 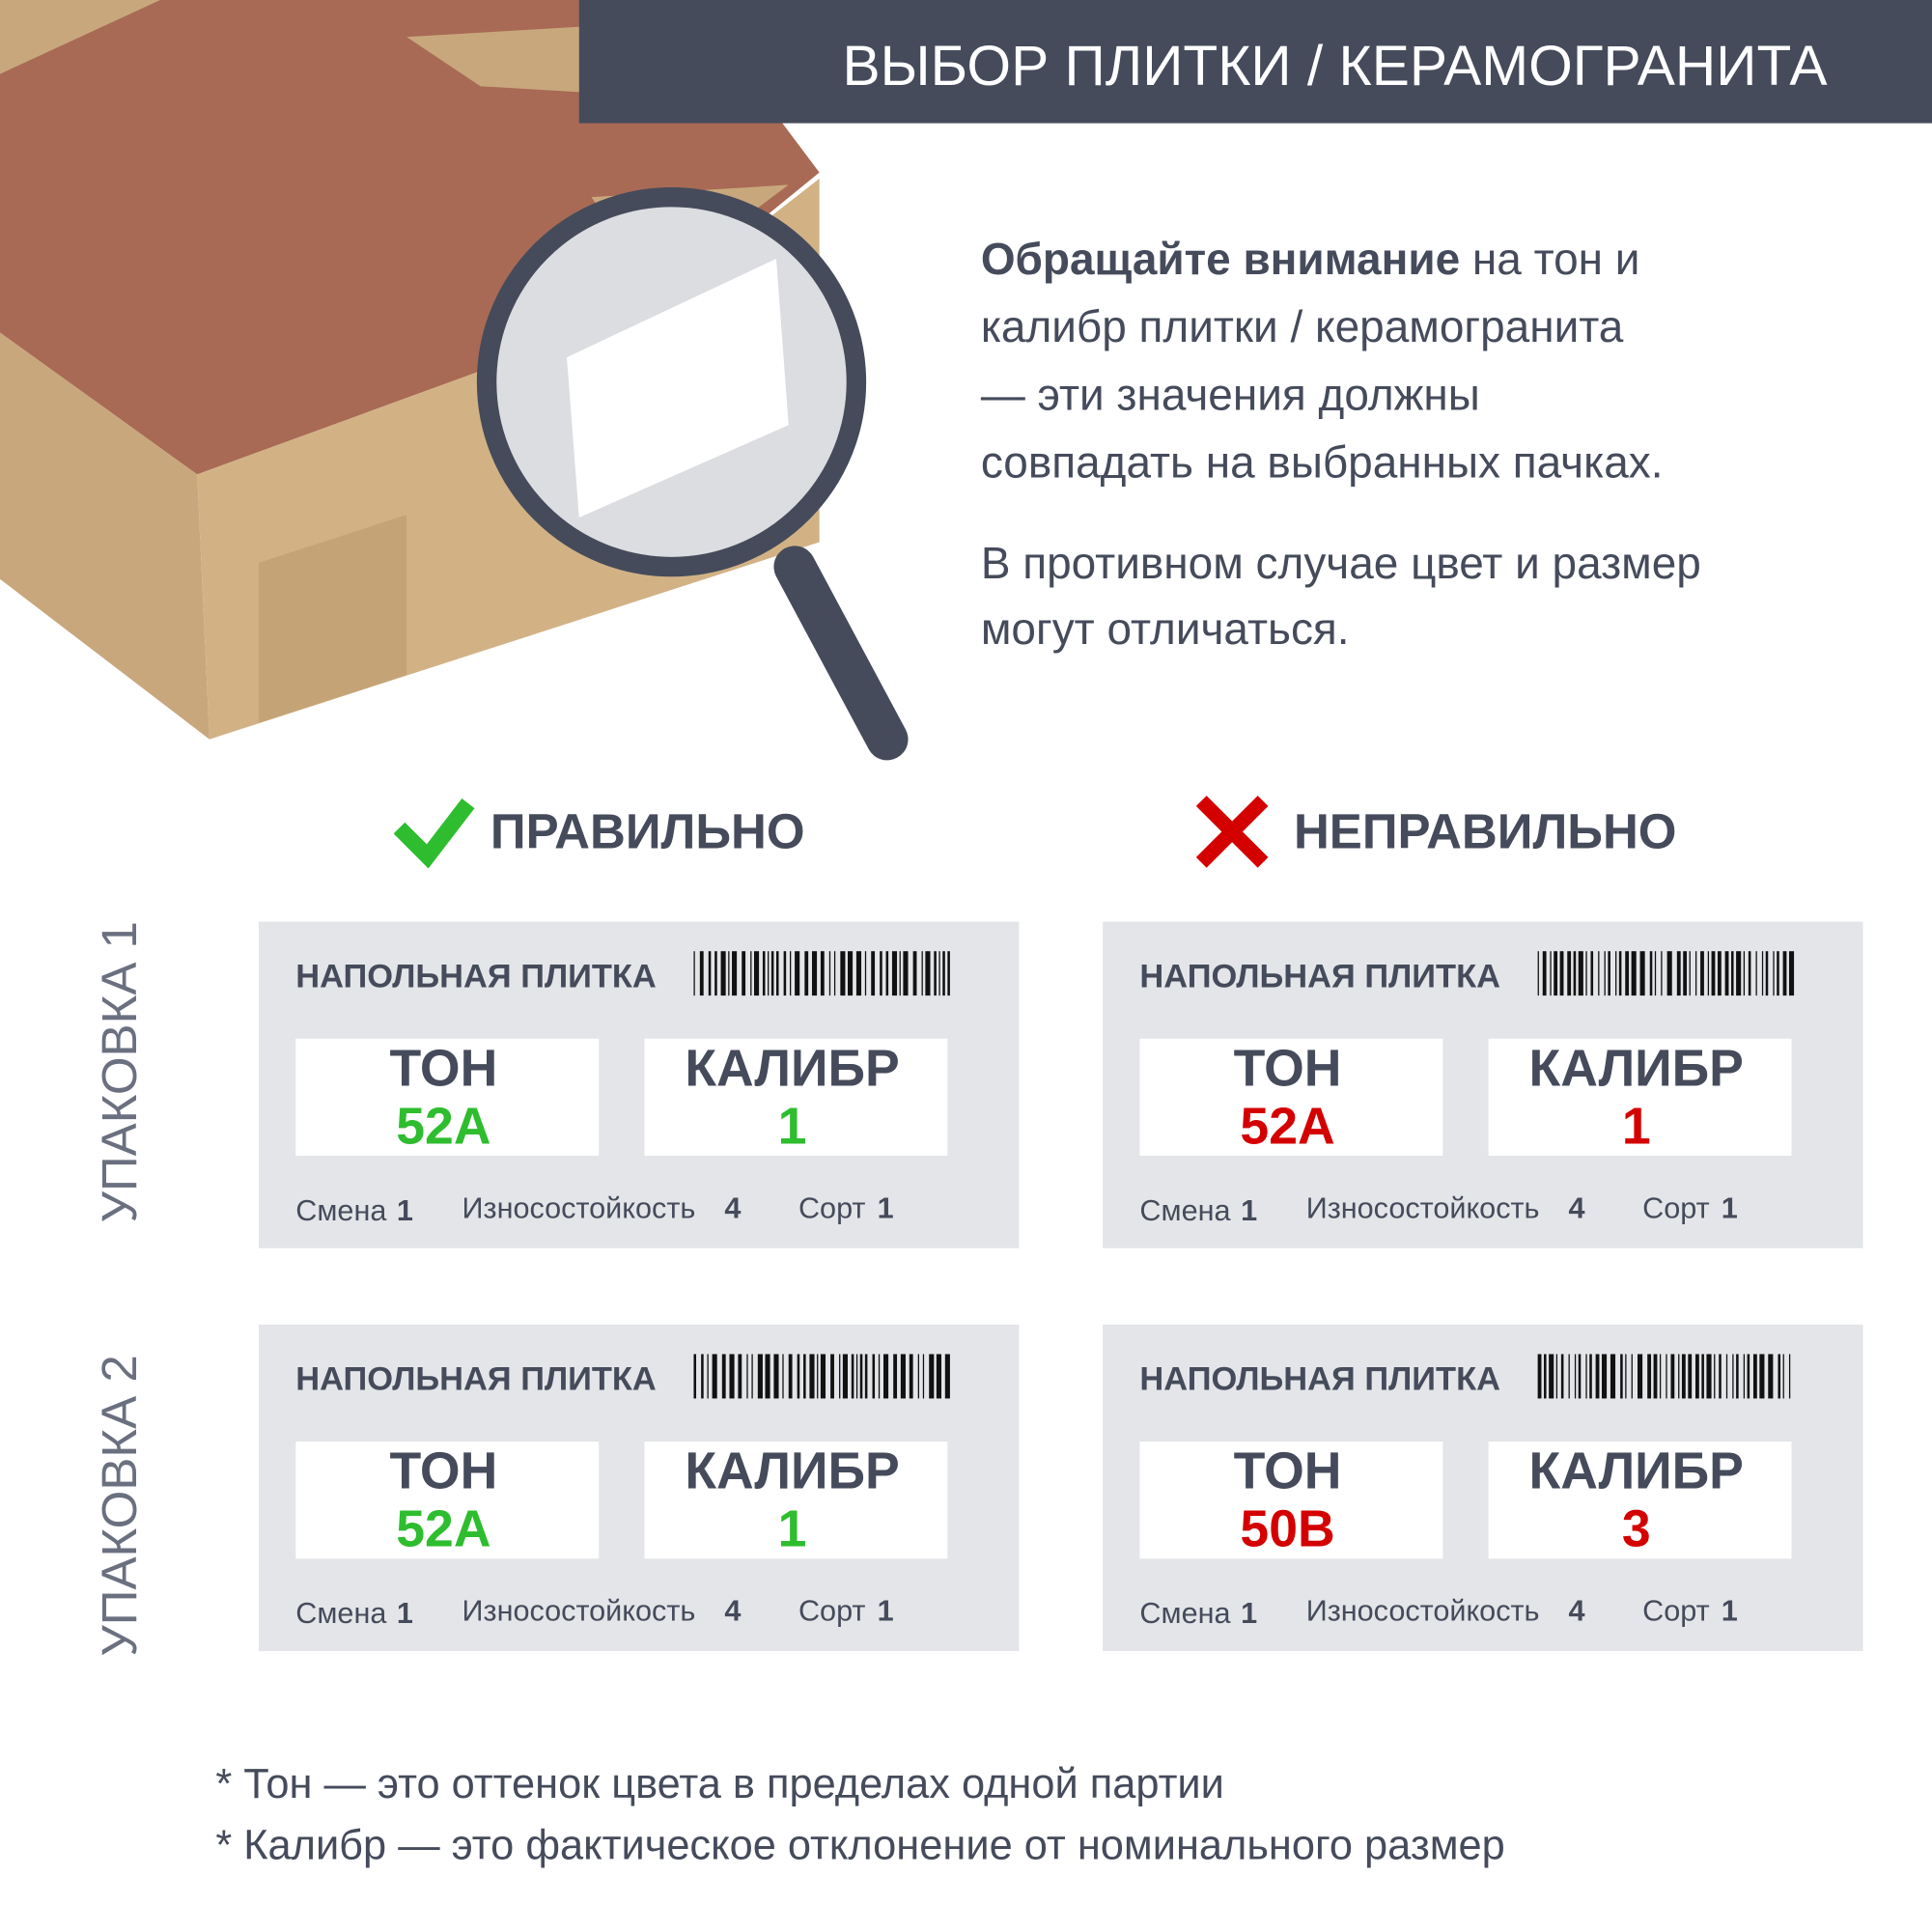 I want to click on shift-label: Смена, so click(x=1185, y=1614).